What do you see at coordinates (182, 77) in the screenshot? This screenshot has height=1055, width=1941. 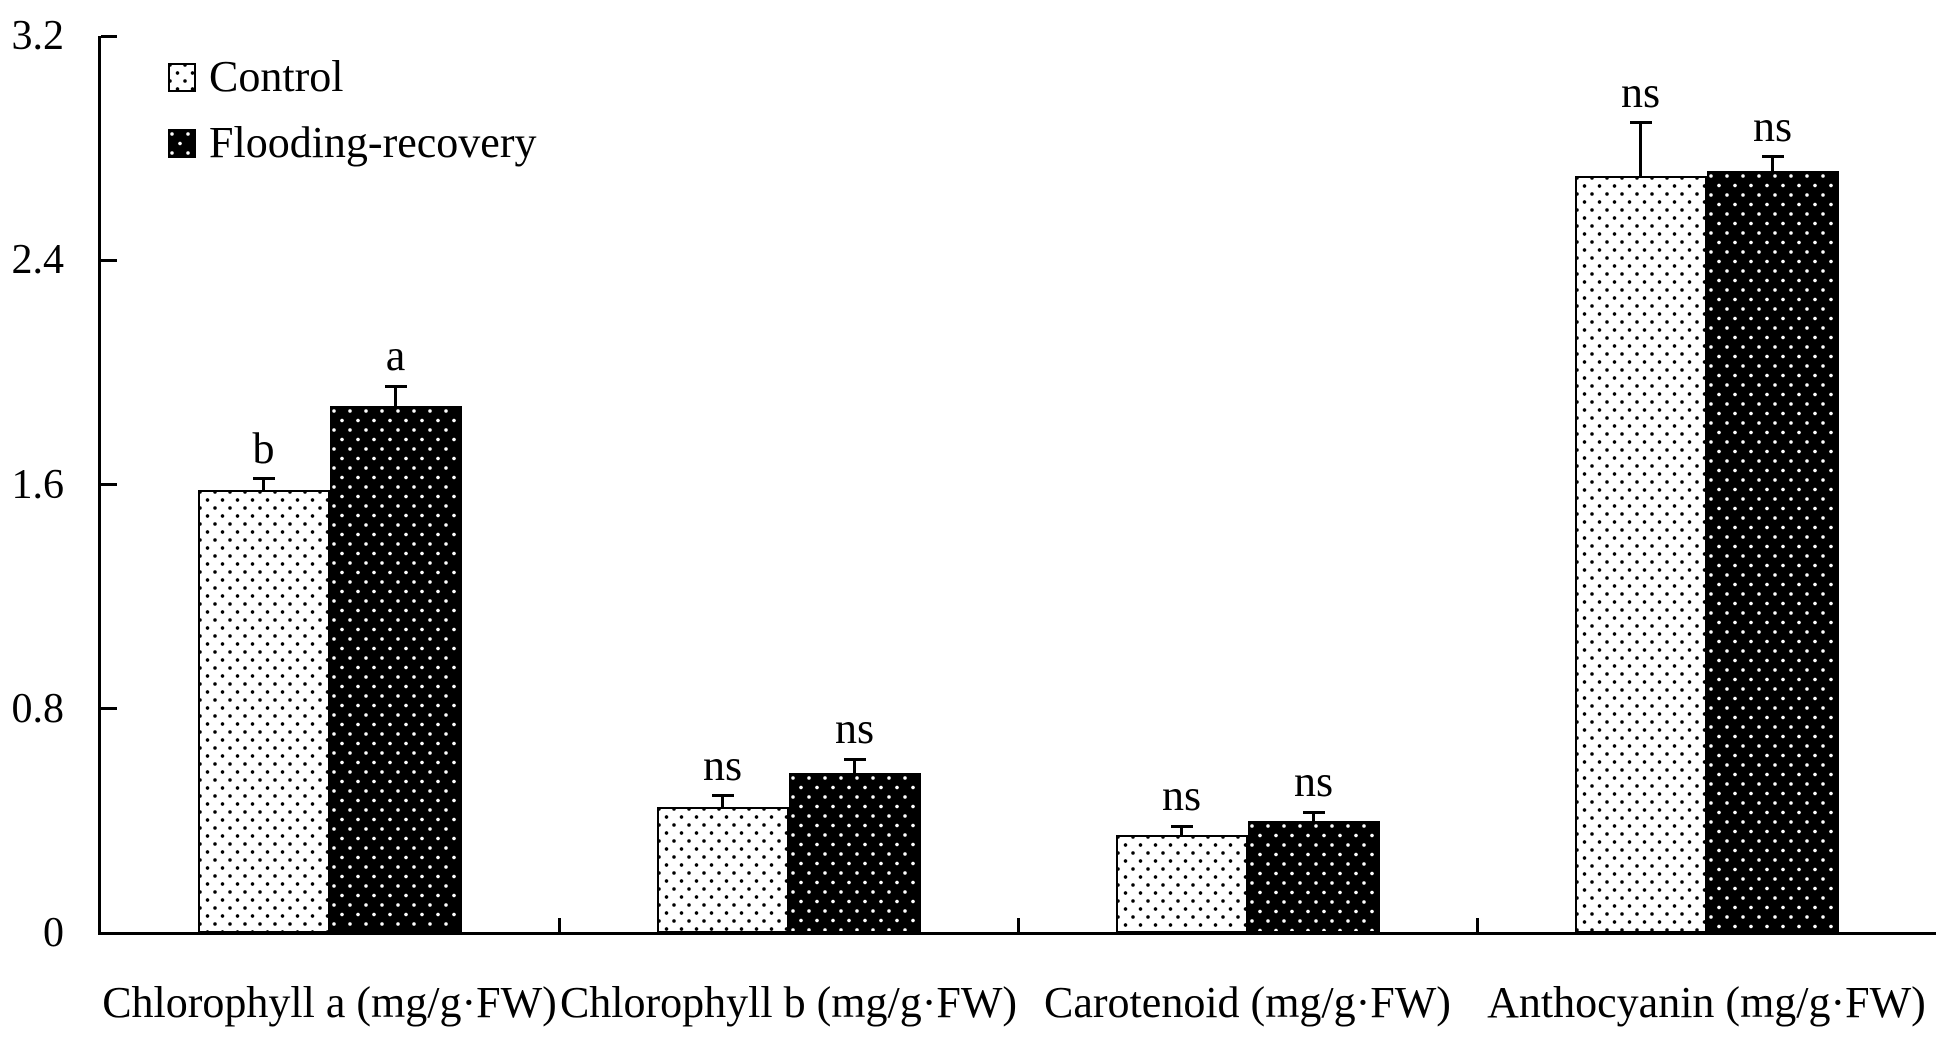 I see `legend-swatch-control-pattern` at bounding box center [182, 77].